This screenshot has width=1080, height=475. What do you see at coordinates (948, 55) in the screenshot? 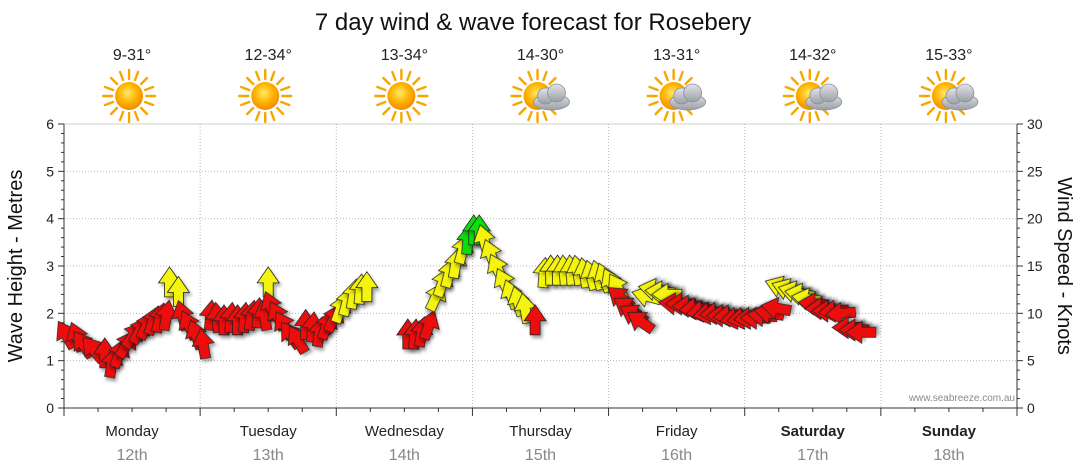
I see `day-temperature: 15-33°` at bounding box center [948, 55].